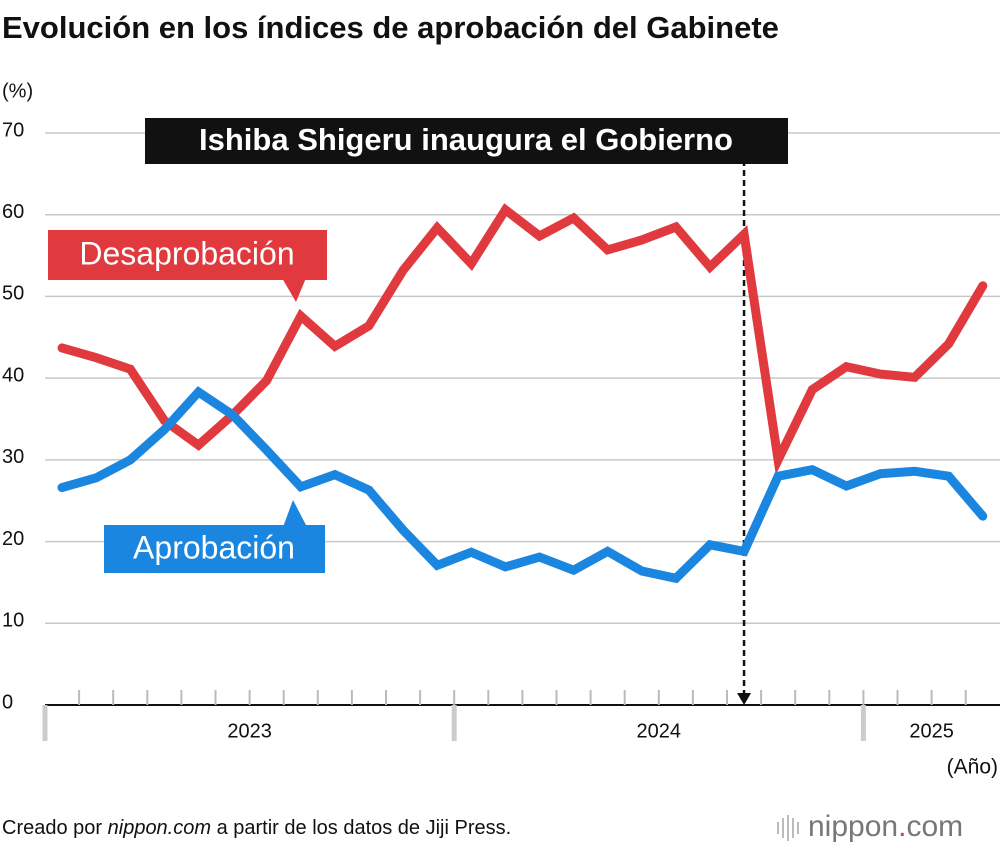  I want to click on legend-label: Desaprobación, so click(186, 253).